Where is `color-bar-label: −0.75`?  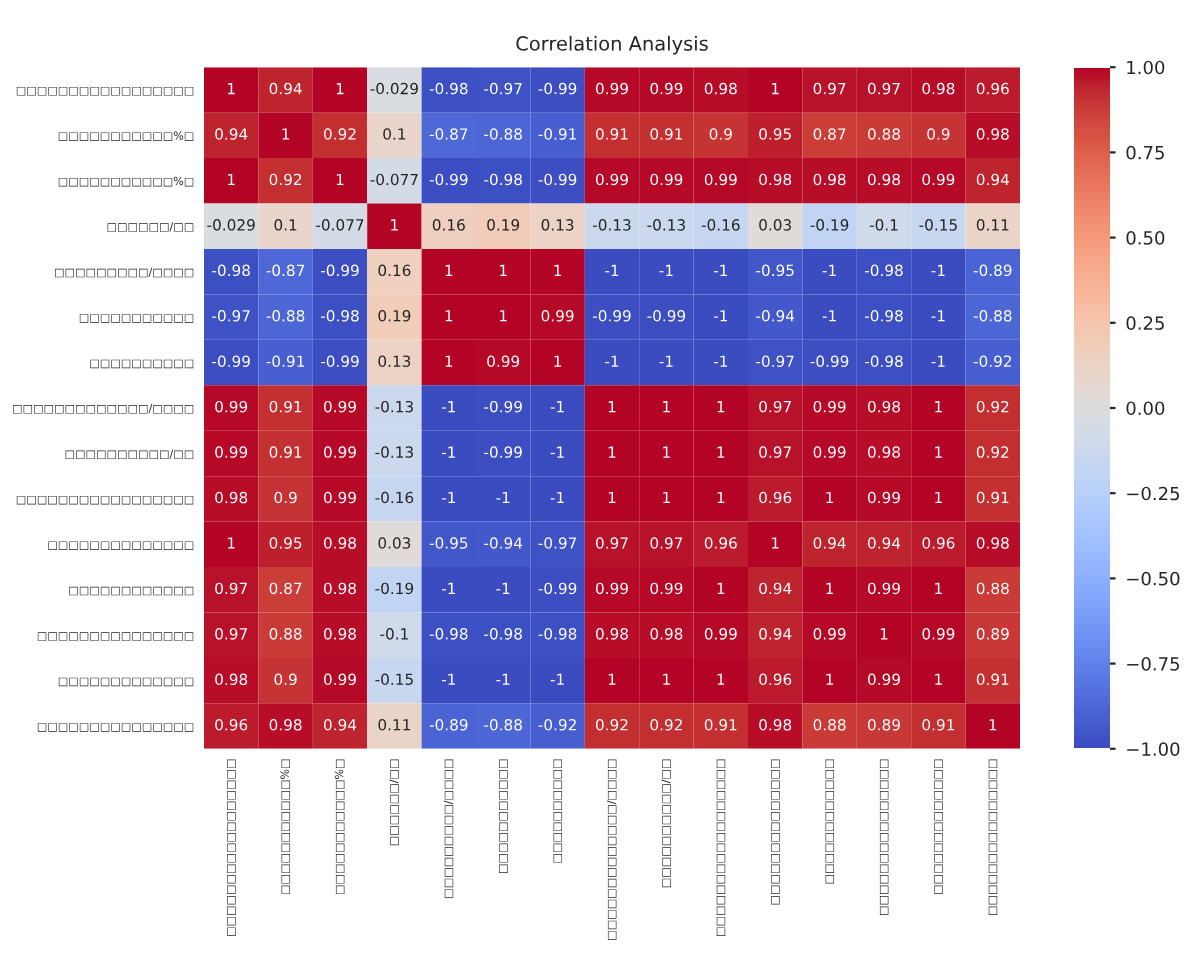
color-bar-label: −0.75 is located at coordinates (1153, 664).